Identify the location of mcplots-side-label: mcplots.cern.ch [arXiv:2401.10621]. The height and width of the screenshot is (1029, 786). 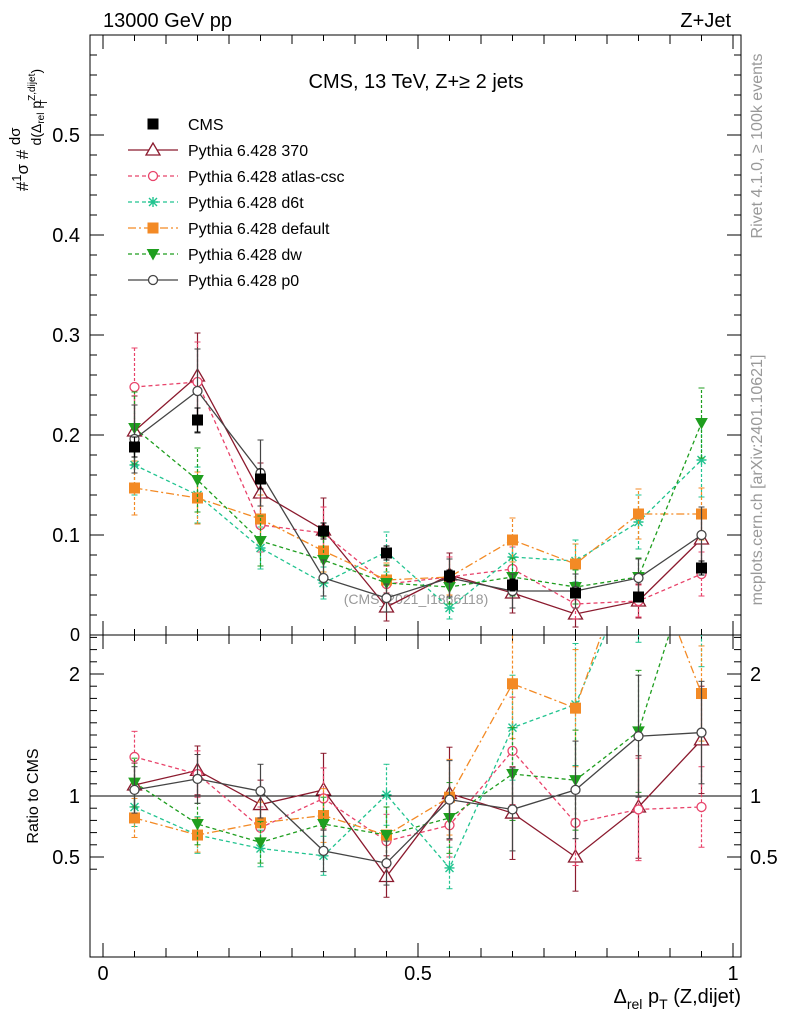
(757, 480).